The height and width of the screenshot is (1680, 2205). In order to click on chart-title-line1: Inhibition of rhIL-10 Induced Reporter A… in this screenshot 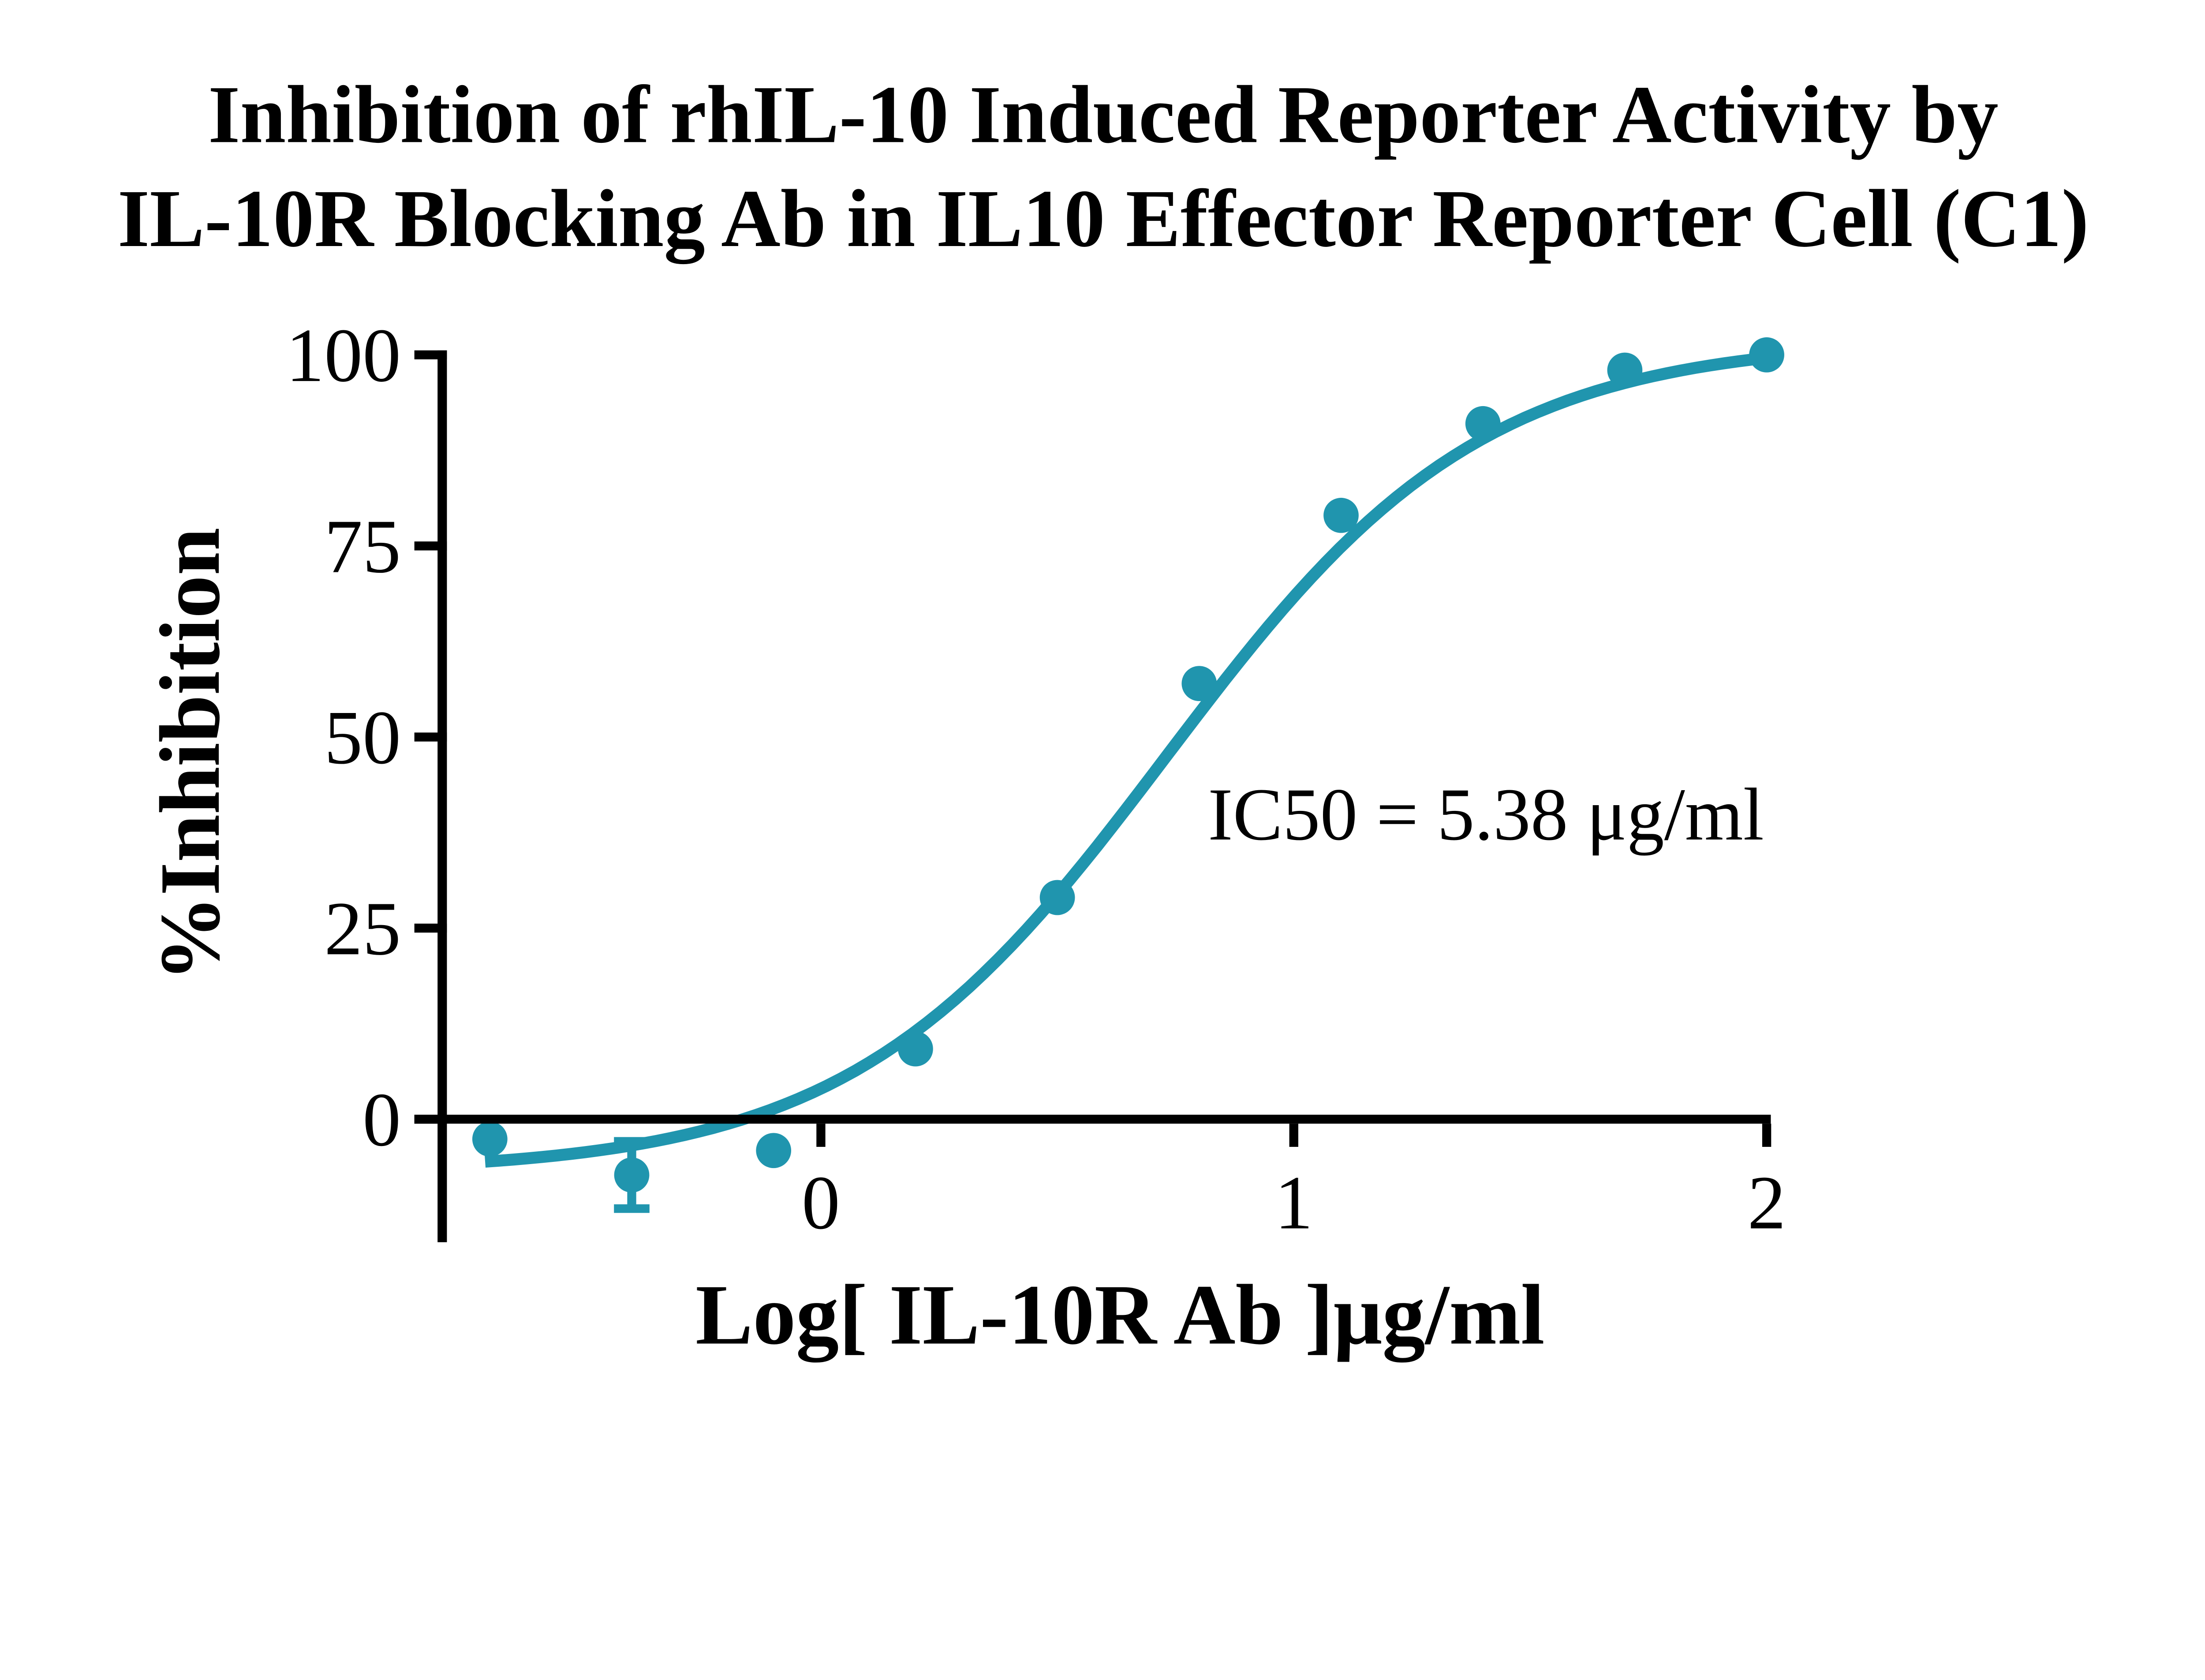, I will do `click(1103, 114)`.